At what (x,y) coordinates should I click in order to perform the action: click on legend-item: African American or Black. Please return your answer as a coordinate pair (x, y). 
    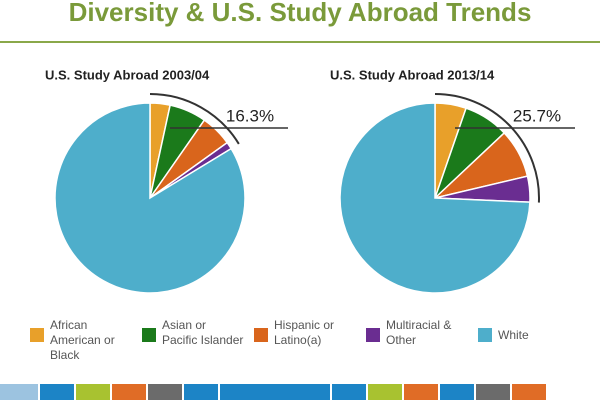
    Looking at the image, I should click on (81, 340).